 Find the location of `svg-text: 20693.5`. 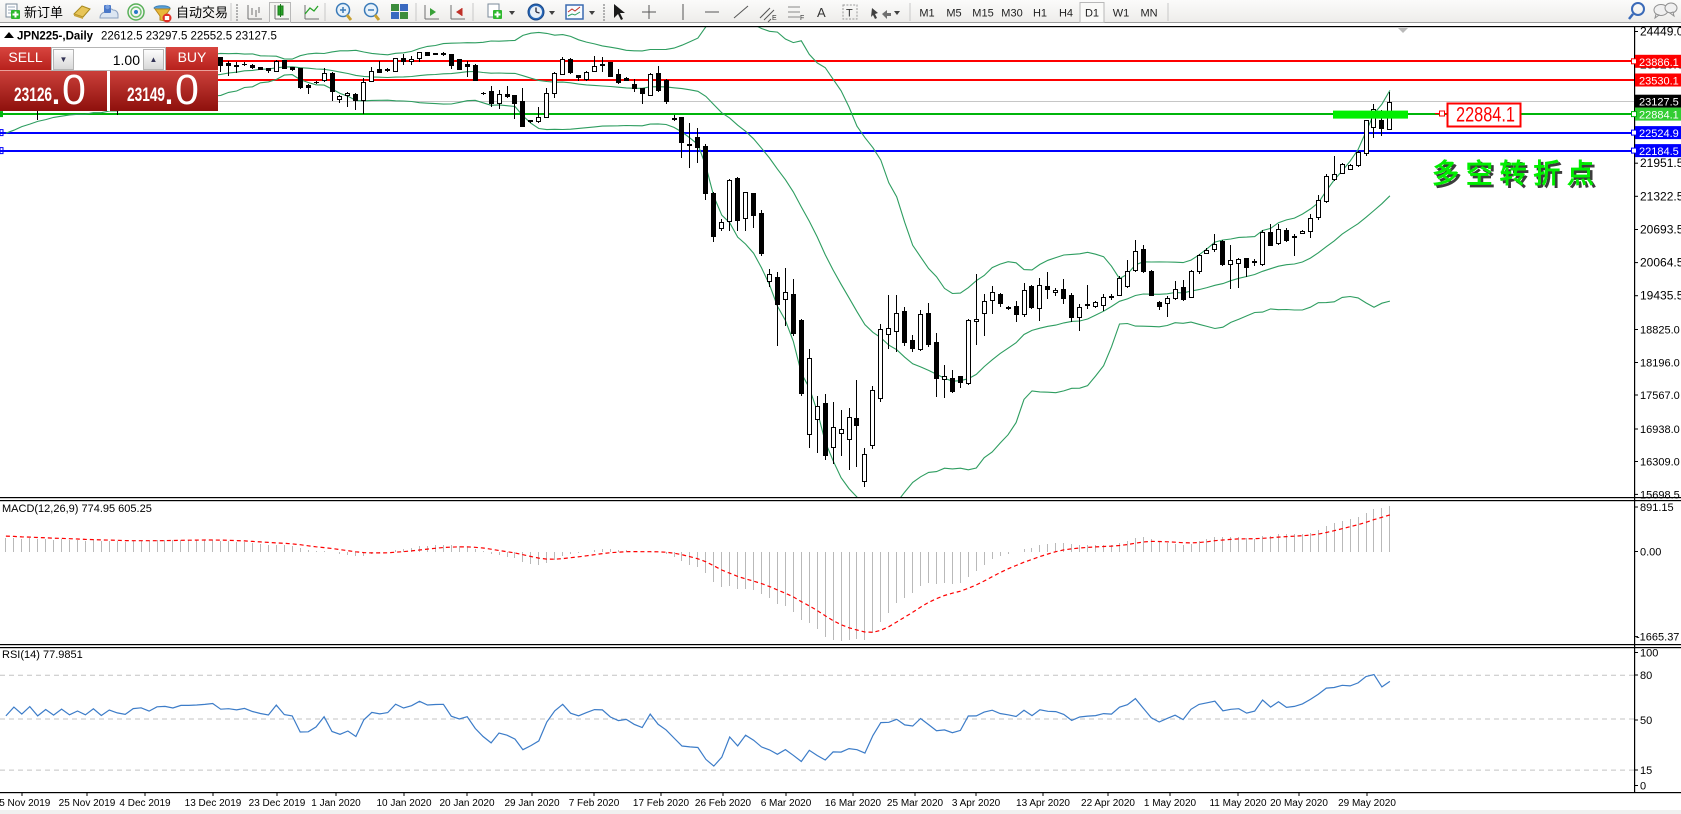

svg-text: 20693.5 is located at coordinates (1660, 230).